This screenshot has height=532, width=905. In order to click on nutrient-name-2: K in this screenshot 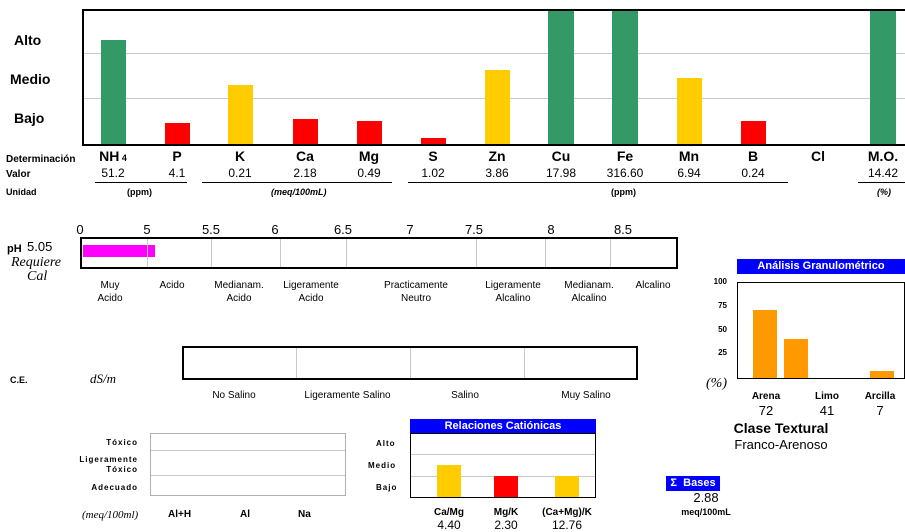, I will do `click(240, 156)`.